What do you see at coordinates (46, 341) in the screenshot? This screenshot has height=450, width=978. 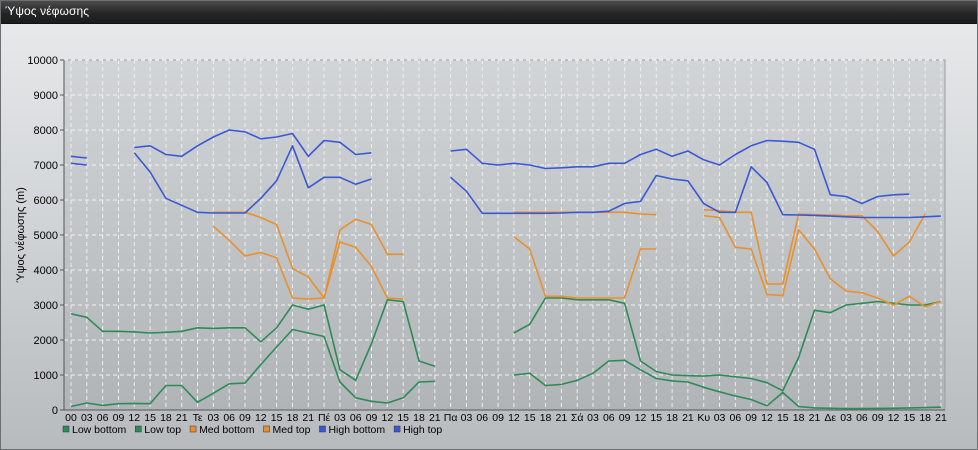 I see `y-tick-label: 2000` at bounding box center [46, 341].